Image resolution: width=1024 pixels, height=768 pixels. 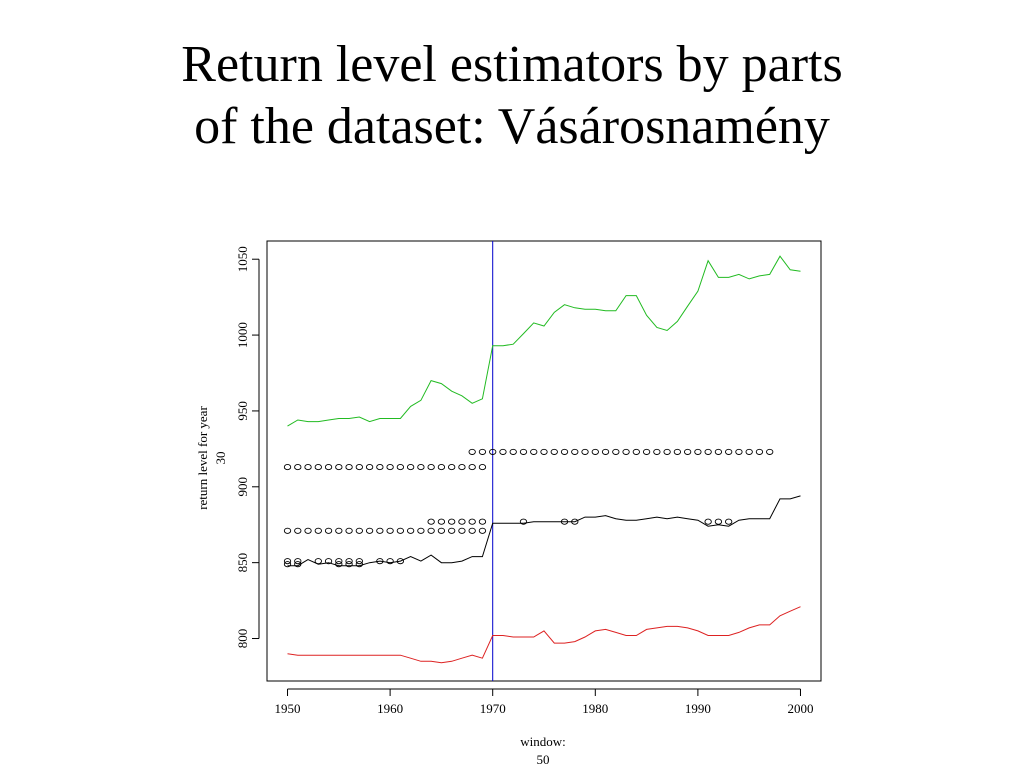 I want to click on y-tick-label: 950, so click(x=242, y=411).